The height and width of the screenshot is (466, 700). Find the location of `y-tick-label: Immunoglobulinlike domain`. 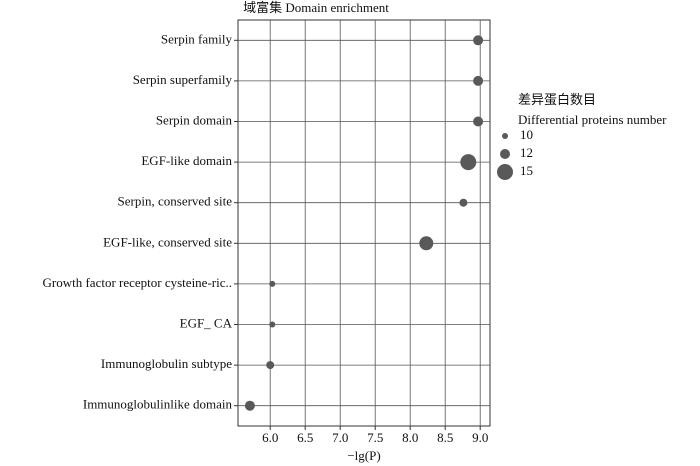

y-tick-label: Immunoglobulinlike domain is located at coordinates (158, 404).